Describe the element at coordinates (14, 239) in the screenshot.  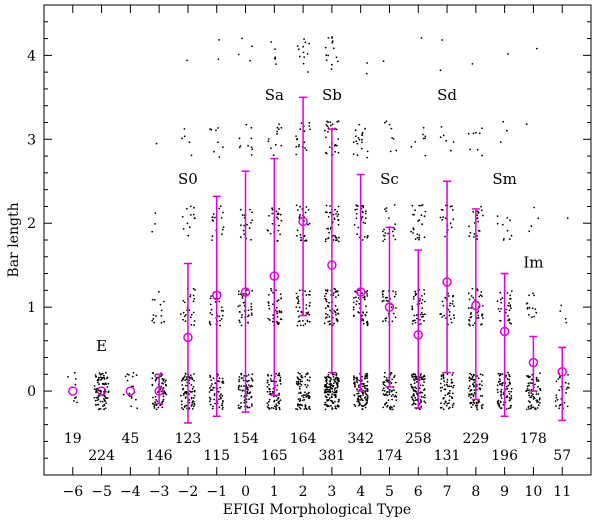
I see `y-axis-title: Bar length` at that location.